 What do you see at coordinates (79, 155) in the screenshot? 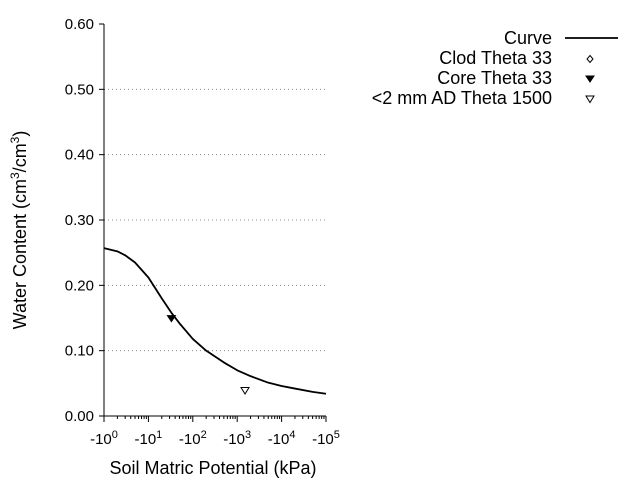
I see `y-tick-label: 0.40` at bounding box center [79, 155].